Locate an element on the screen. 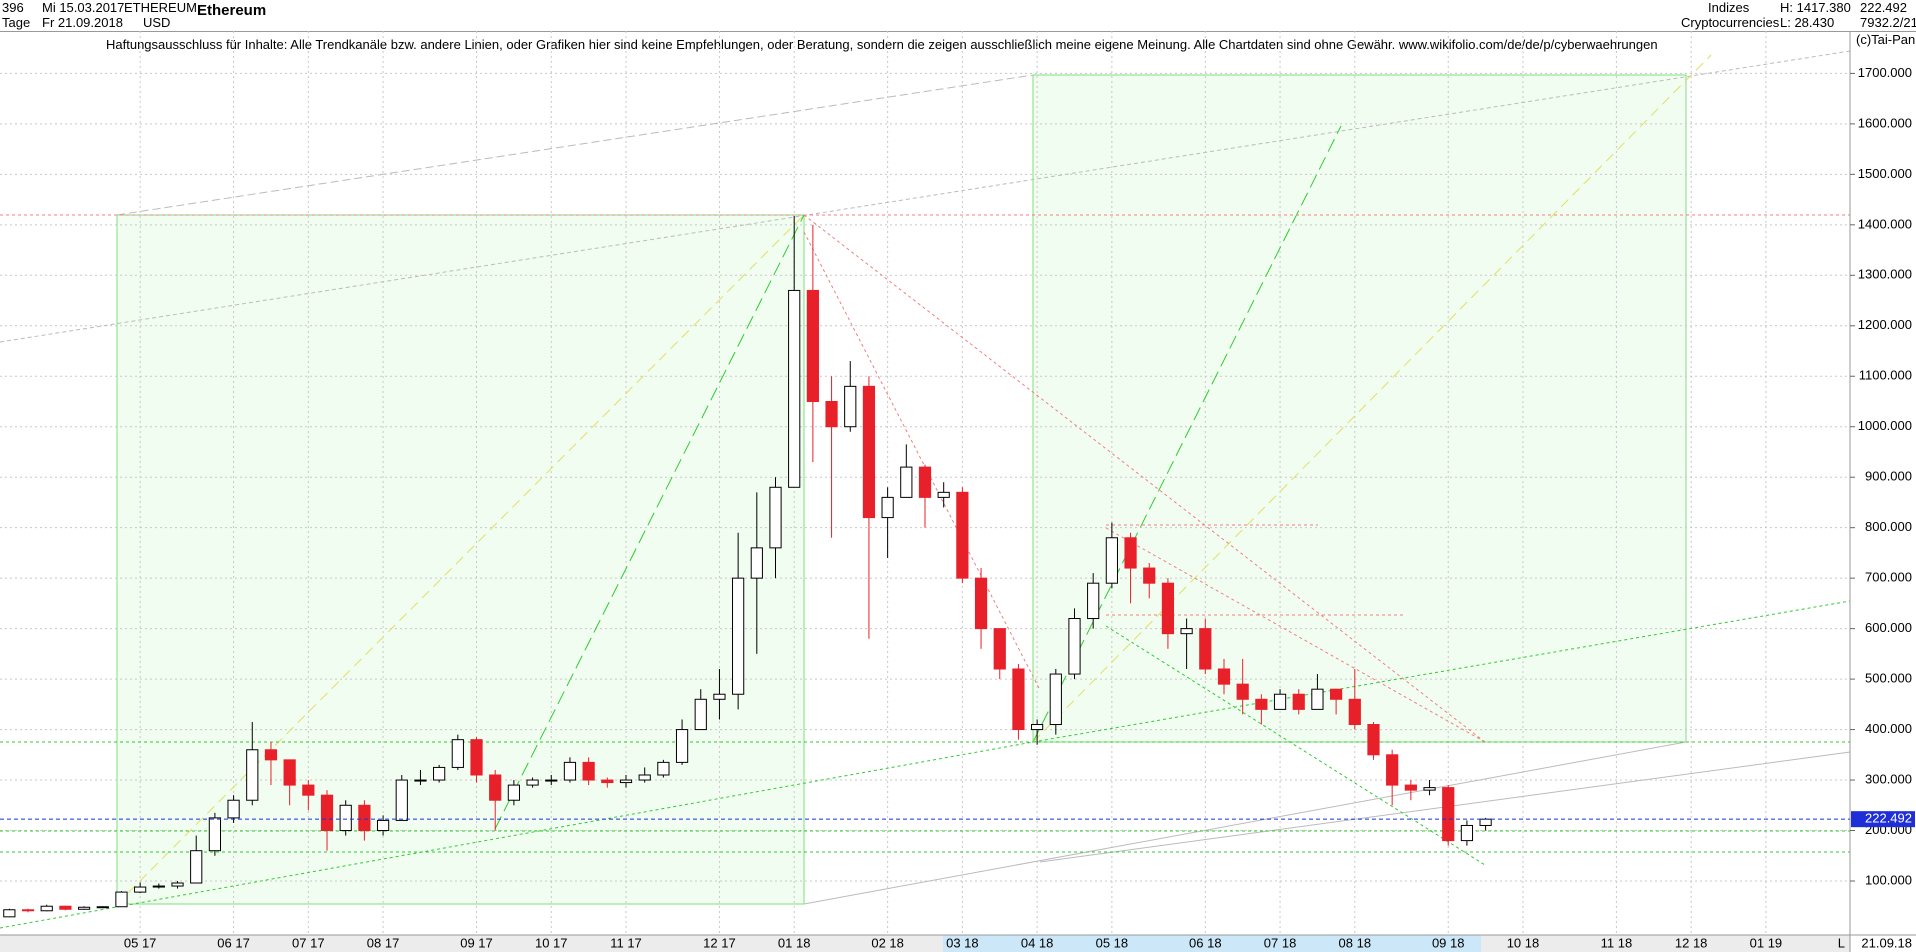  y-tick-label: 100.000 is located at coordinates (1888, 879).